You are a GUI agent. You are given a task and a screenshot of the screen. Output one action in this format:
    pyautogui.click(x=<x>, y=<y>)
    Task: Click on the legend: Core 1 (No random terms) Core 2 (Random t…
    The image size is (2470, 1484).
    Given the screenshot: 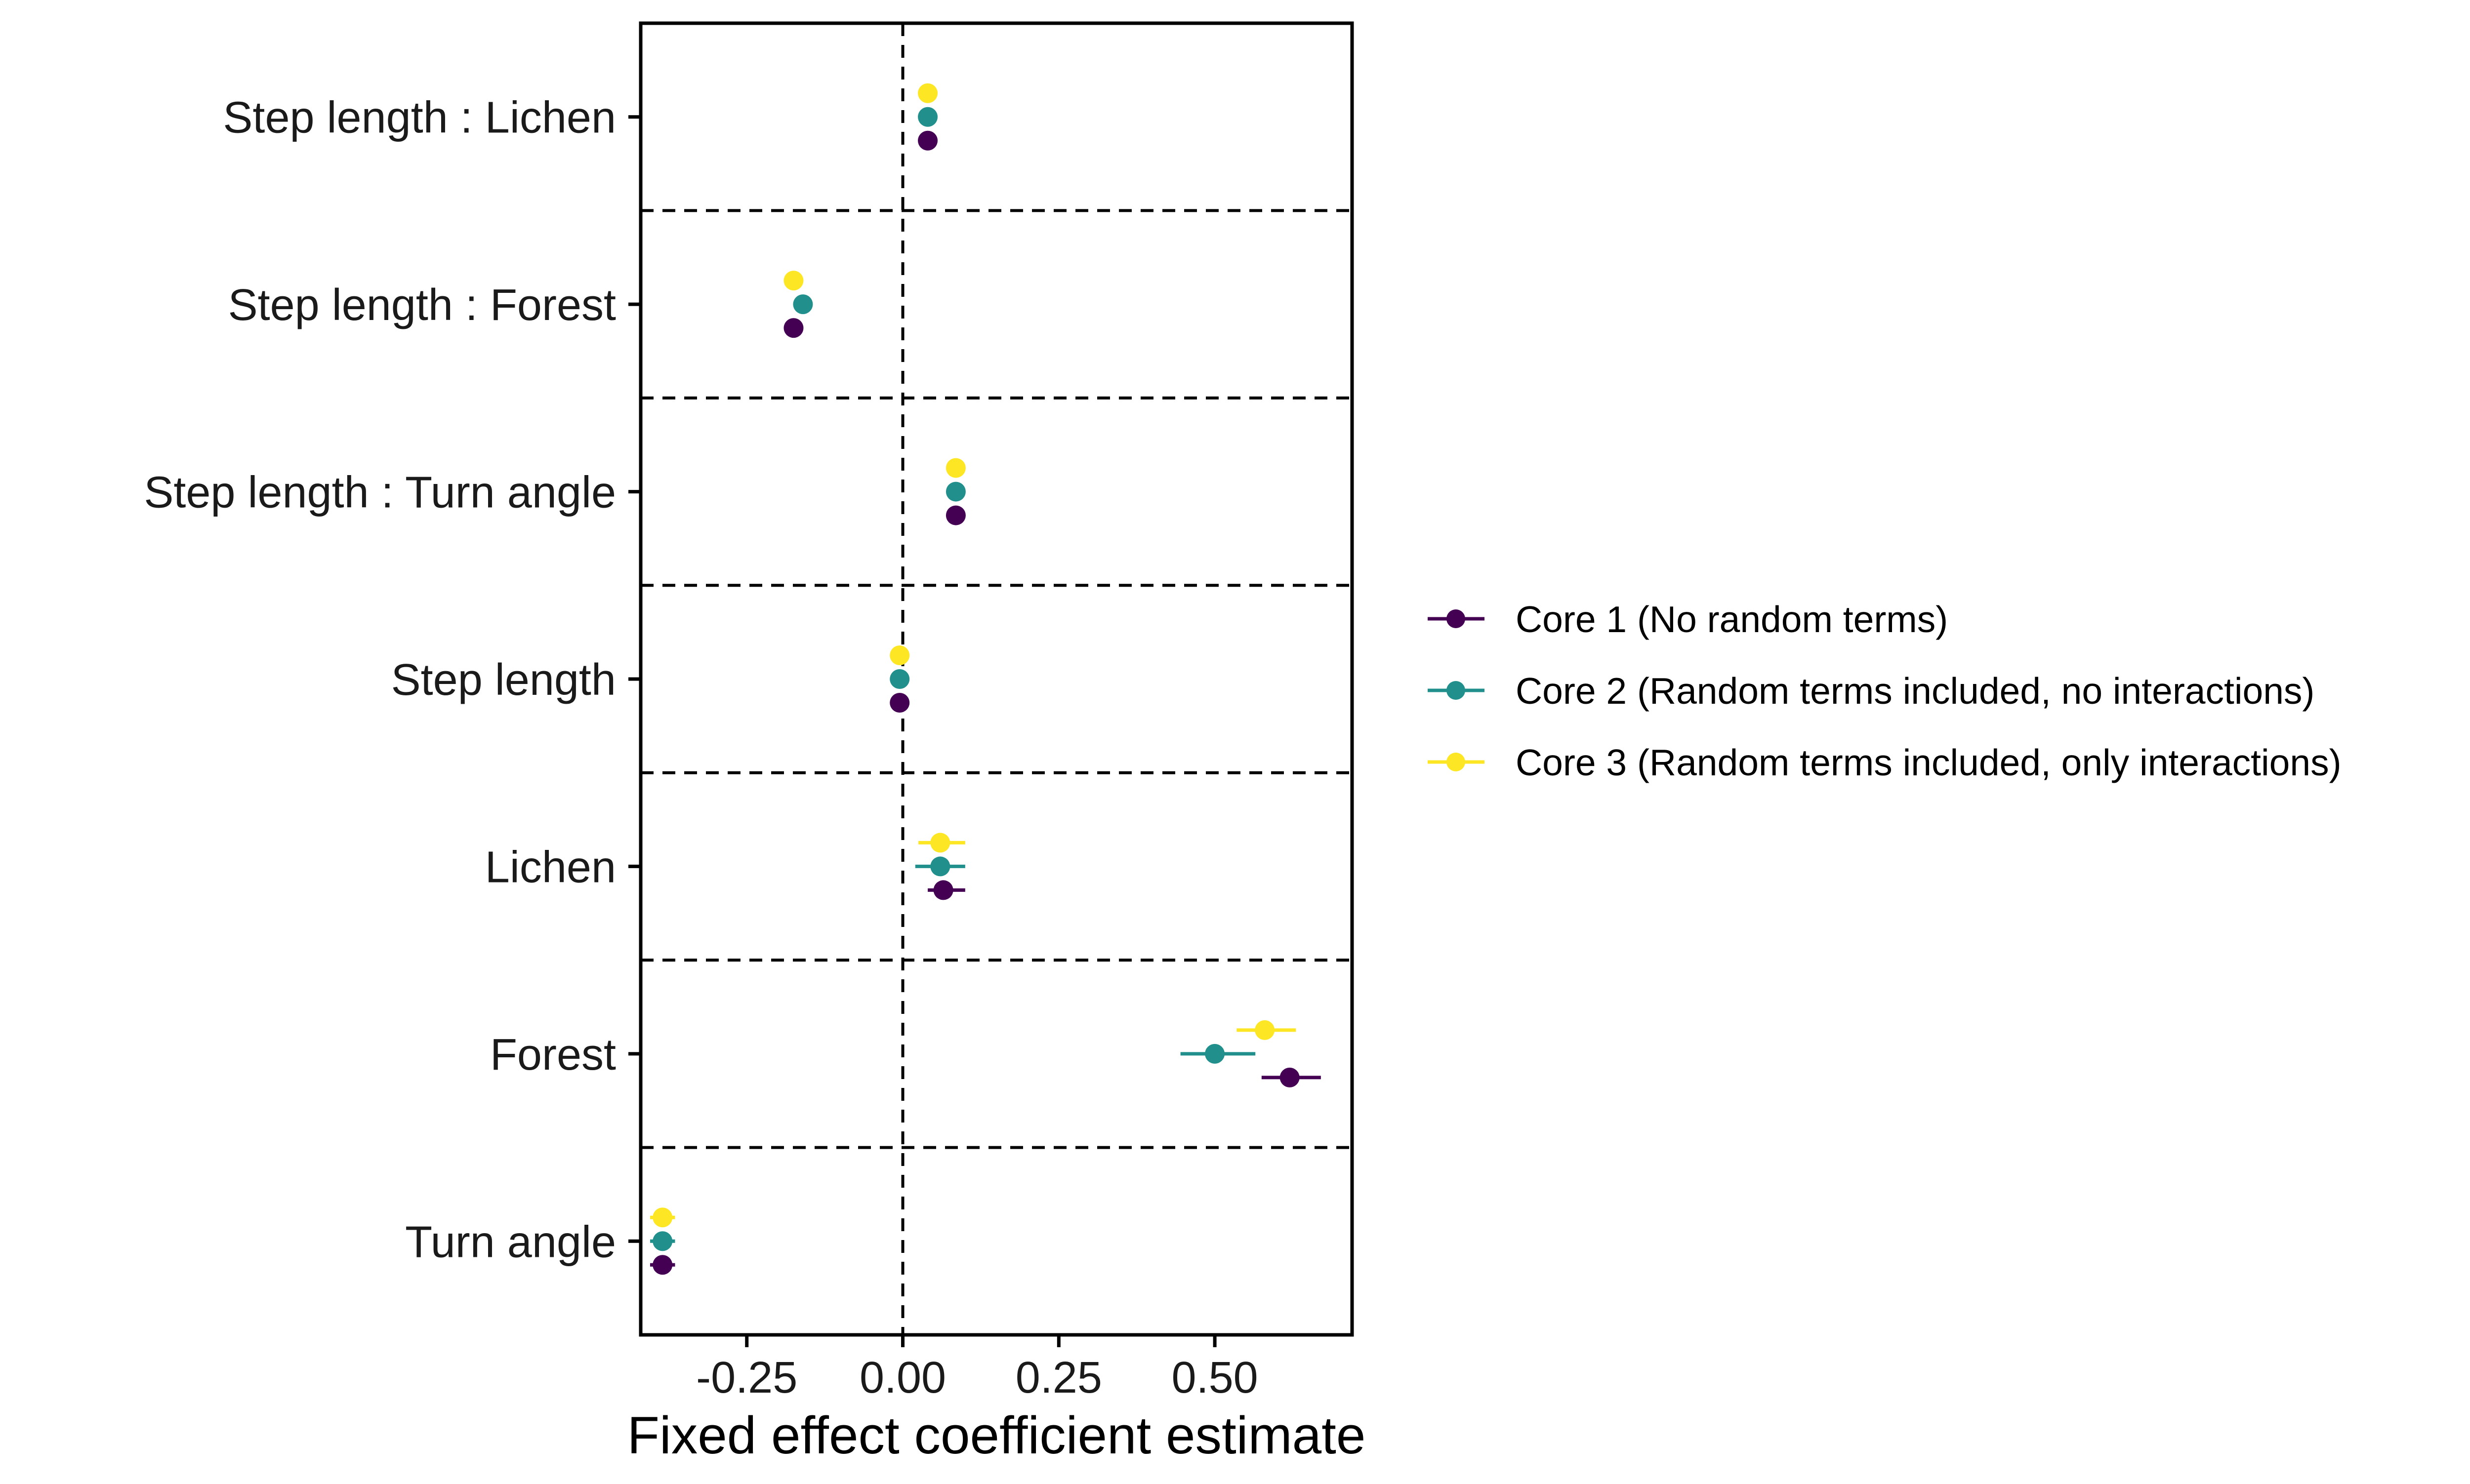 What is the action you would take?
    pyautogui.click(x=1885, y=691)
    